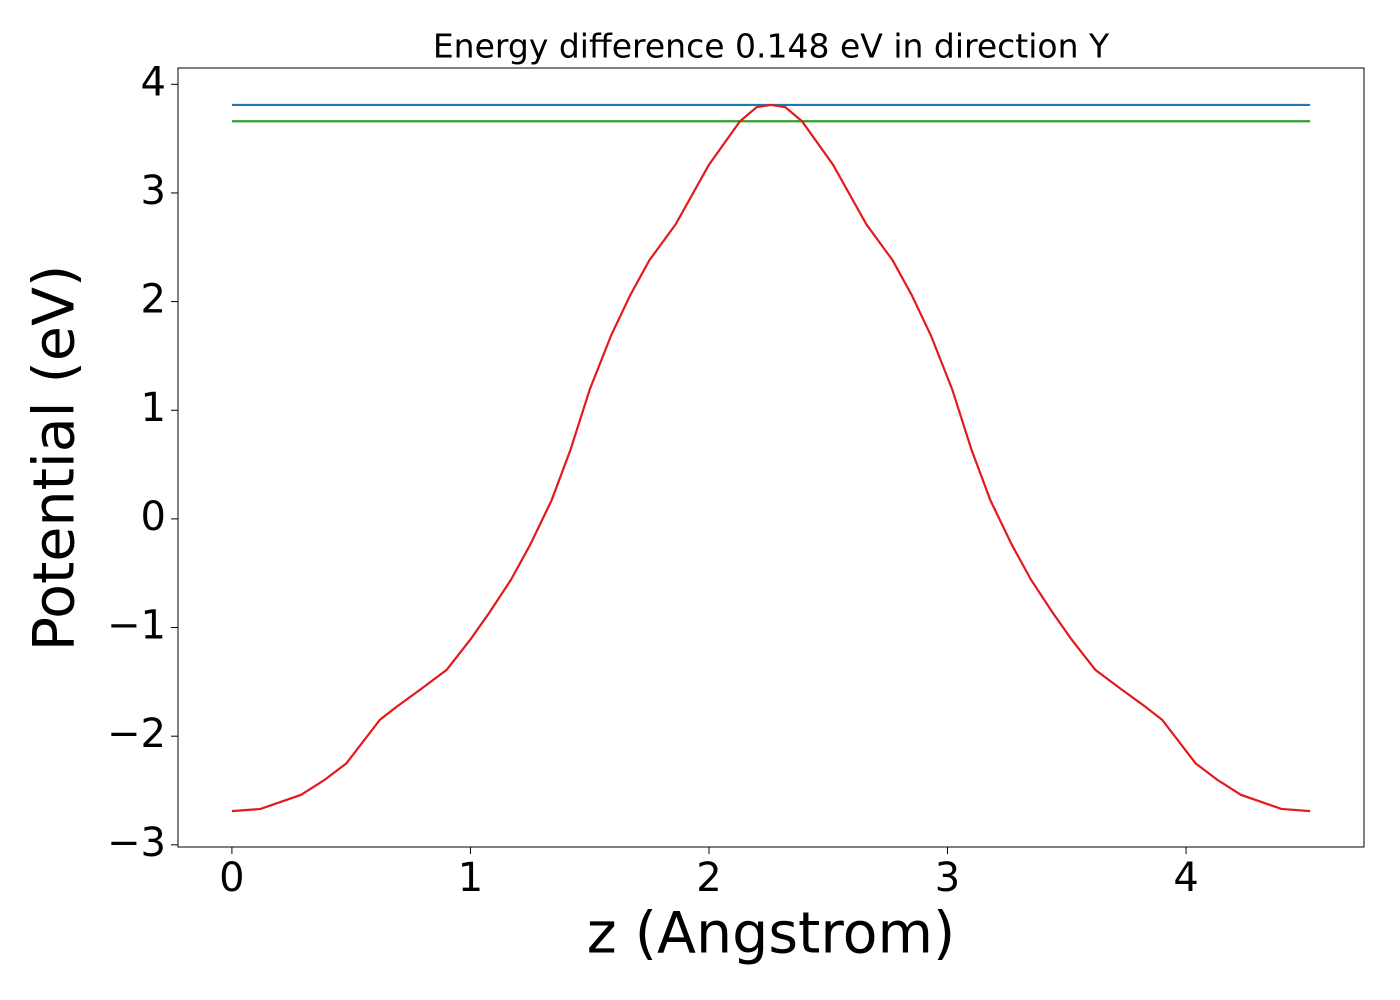 The height and width of the screenshot is (1000, 1400). Describe the element at coordinates (771, 934) in the screenshot. I see `x-axis-label: z (Angstrom)` at that location.